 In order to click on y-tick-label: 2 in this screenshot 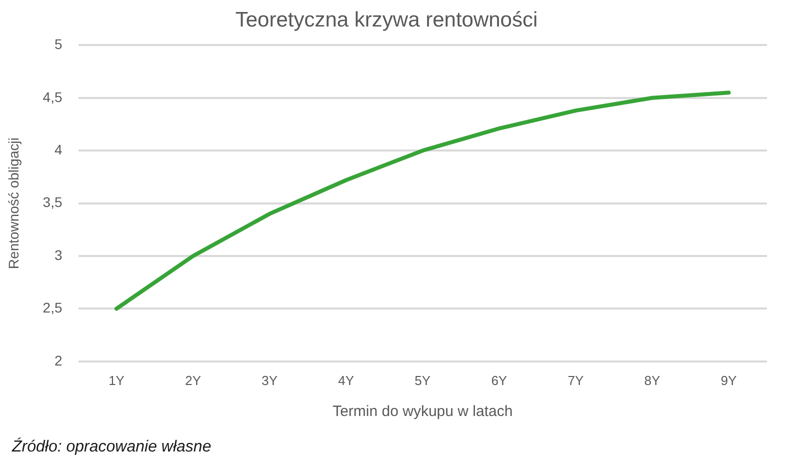, I will do `click(58, 360)`.